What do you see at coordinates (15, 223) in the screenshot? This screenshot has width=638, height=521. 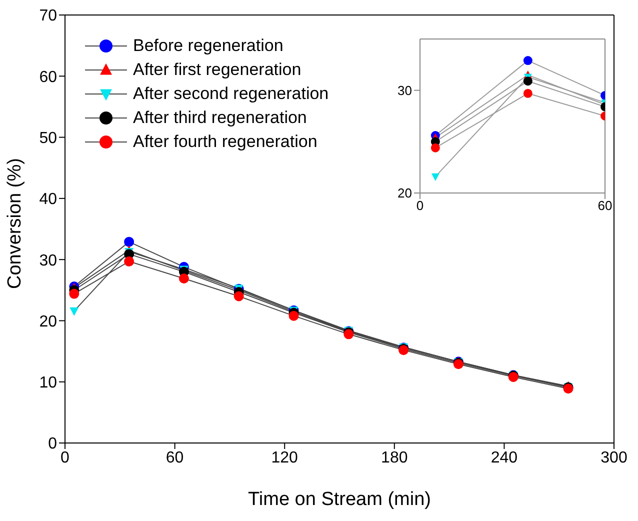 I see `y-axis-title: Conversion (%)` at bounding box center [15, 223].